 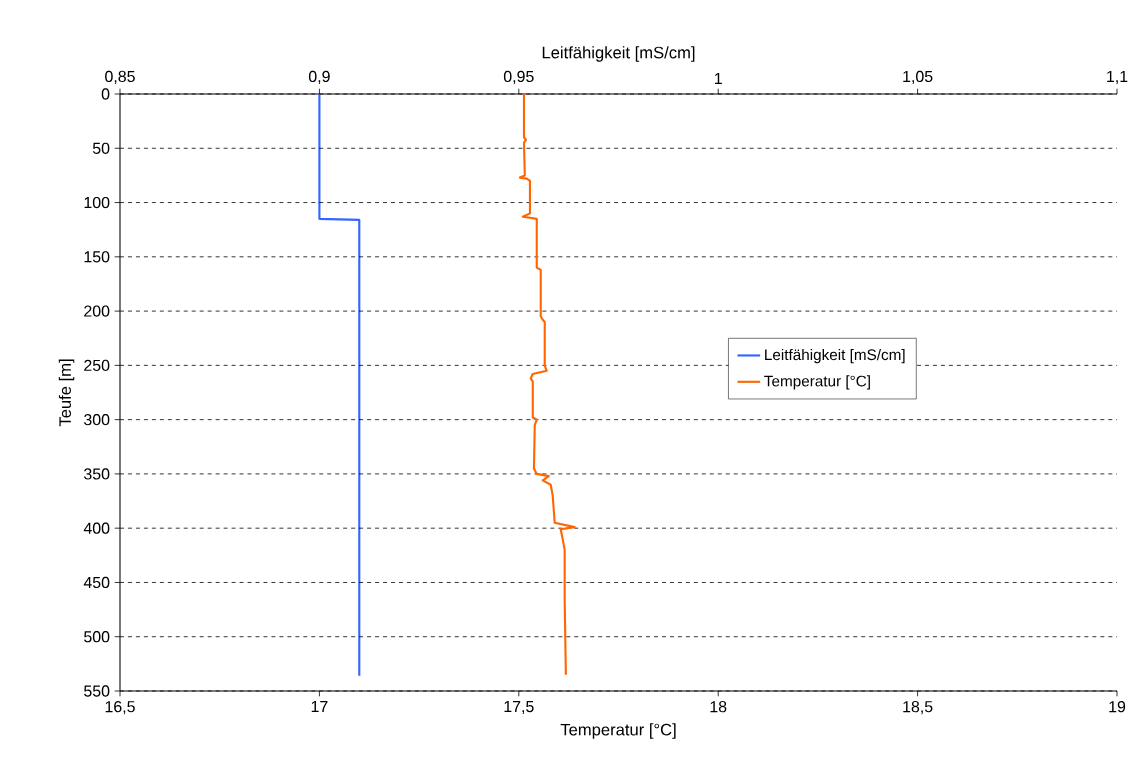 I want to click on x2-tick-label: 1,05, so click(x=918, y=77).